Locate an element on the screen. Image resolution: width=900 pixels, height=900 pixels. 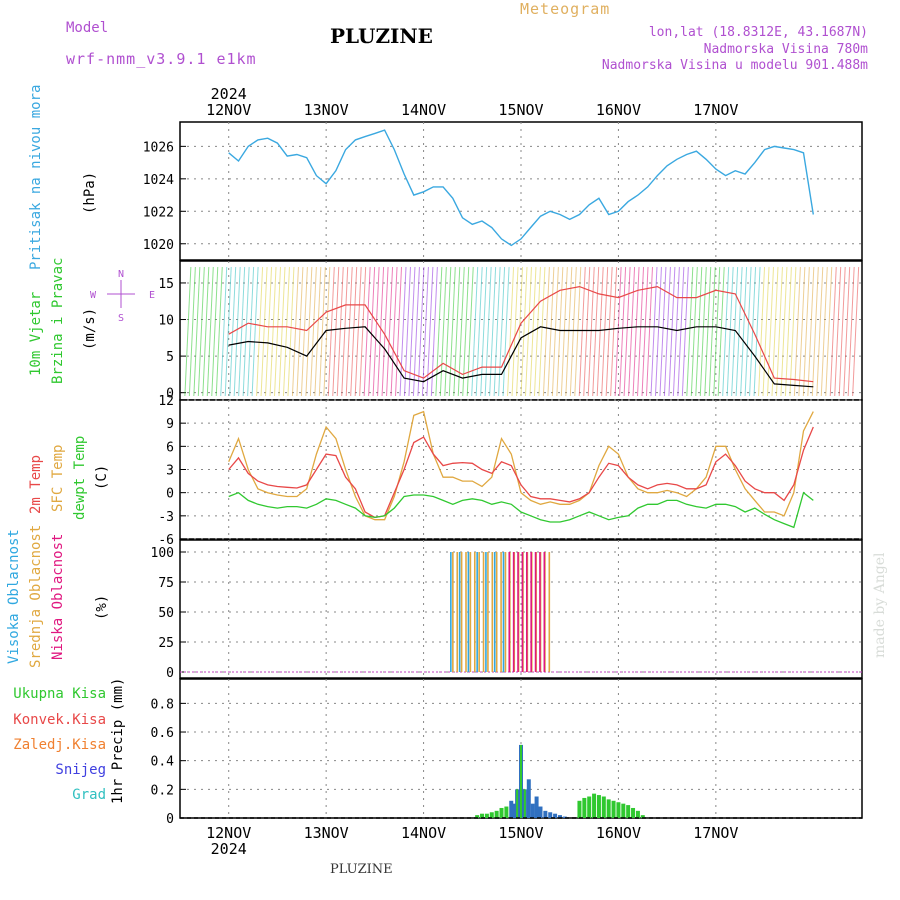
ytick-label-clouds: 100 is located at coordinates (162, 553).